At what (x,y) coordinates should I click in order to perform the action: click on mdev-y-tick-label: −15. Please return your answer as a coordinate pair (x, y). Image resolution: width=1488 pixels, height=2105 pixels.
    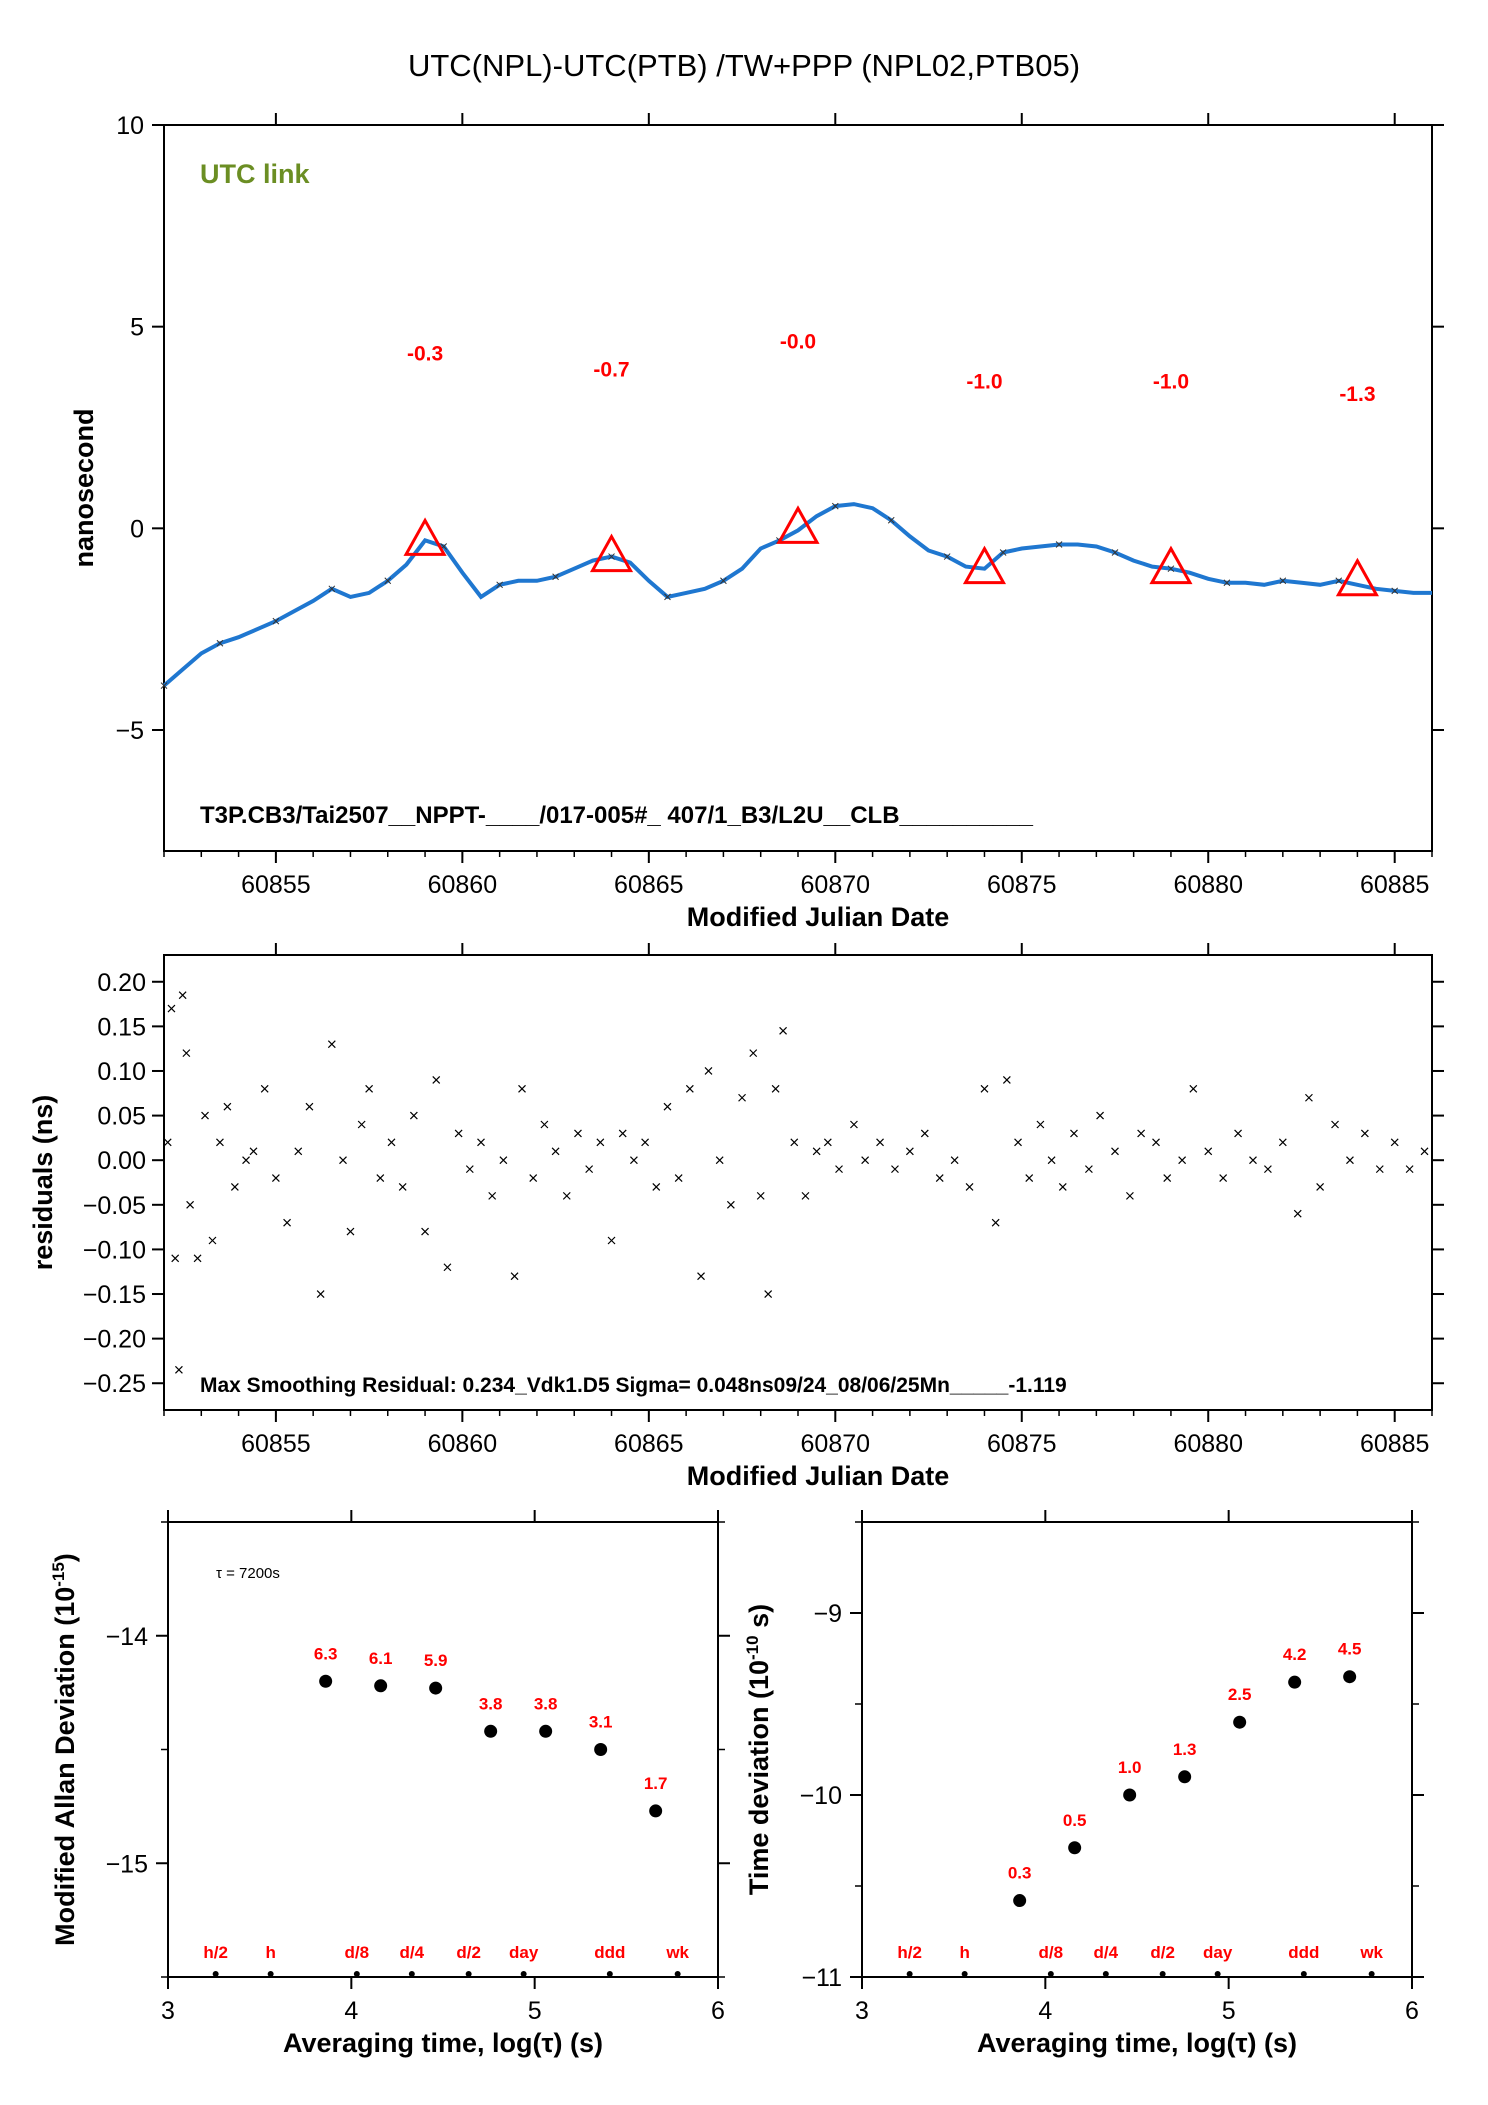
    Looking at the image, I should click on (127, 1864).